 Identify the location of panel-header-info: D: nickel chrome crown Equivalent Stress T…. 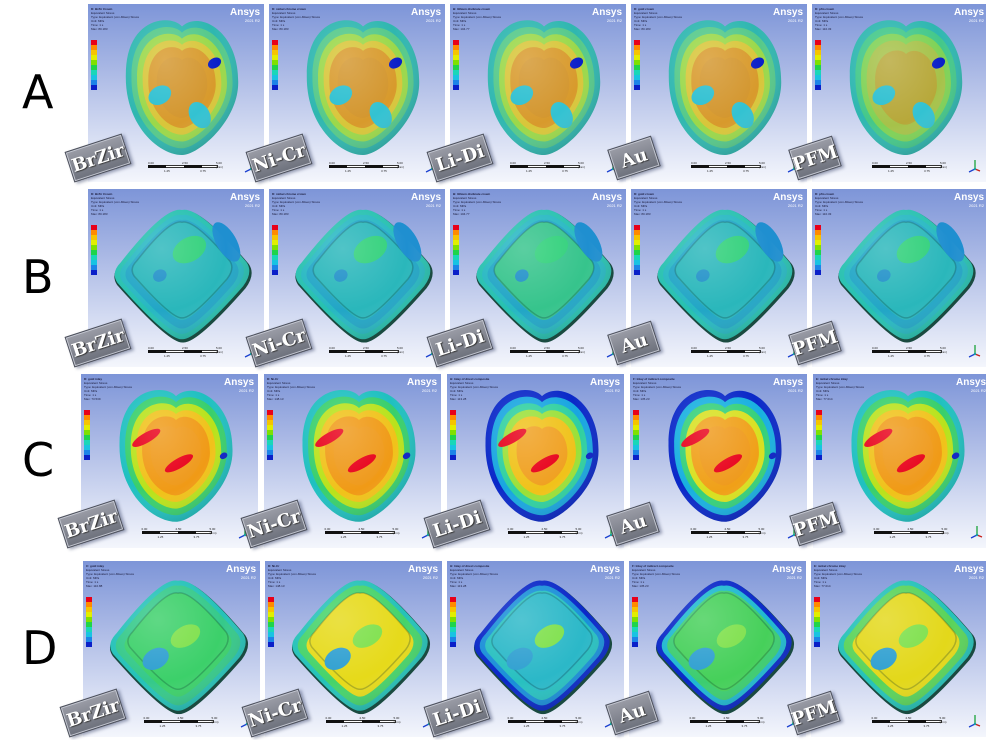
(302, 19).